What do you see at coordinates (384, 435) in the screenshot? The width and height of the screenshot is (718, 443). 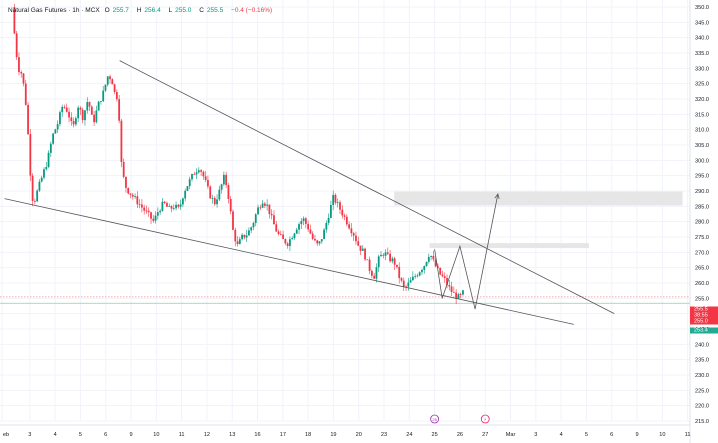 I see `time-tick-label: 23` at bounding box center [384, 435].